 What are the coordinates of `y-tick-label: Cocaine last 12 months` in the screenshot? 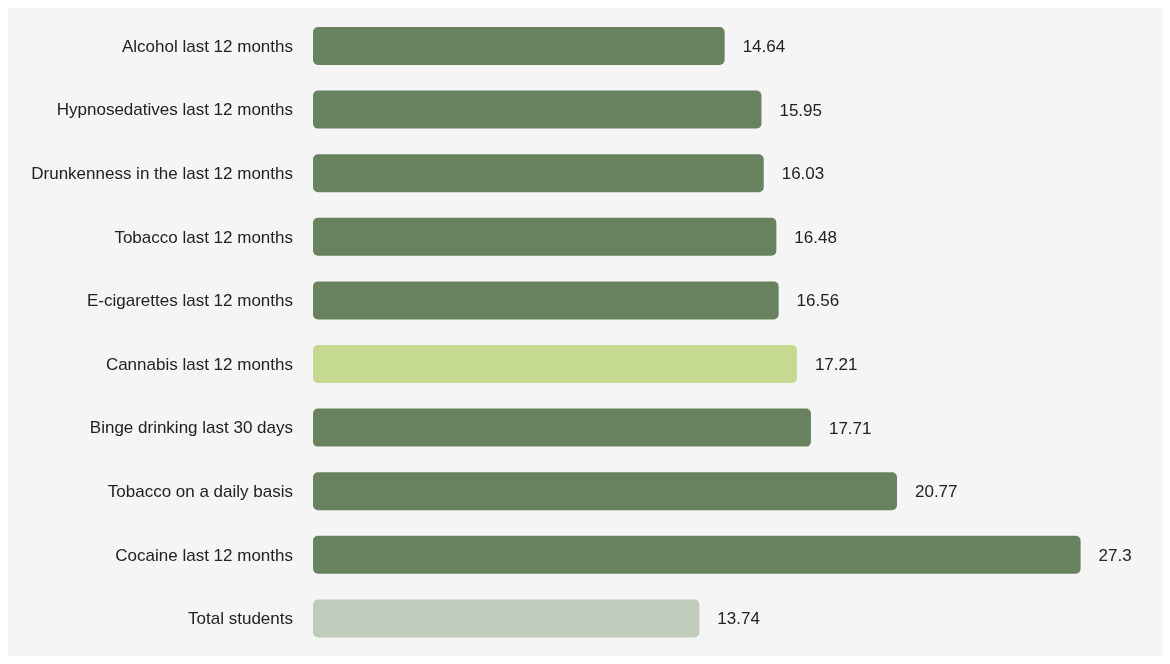 It's located at (204, 555).